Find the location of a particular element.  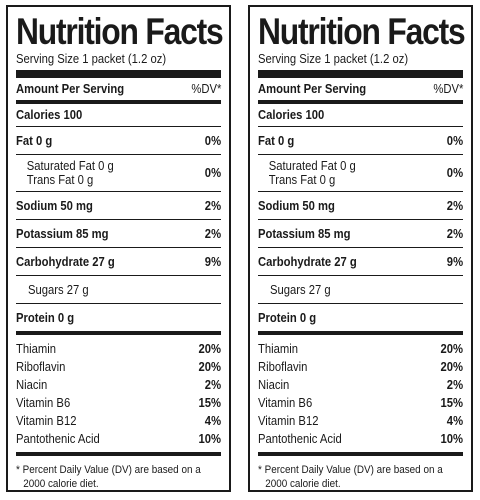

trans-fat-label: Trans Fat 0 g is located at coordinates (60, 180).